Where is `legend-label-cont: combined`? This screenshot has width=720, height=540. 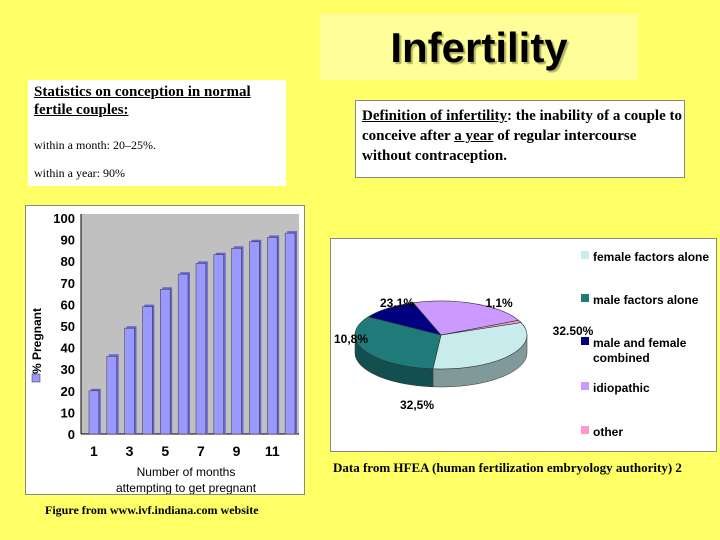
legend-label-cont: combined is located at coordinates (621, 358).